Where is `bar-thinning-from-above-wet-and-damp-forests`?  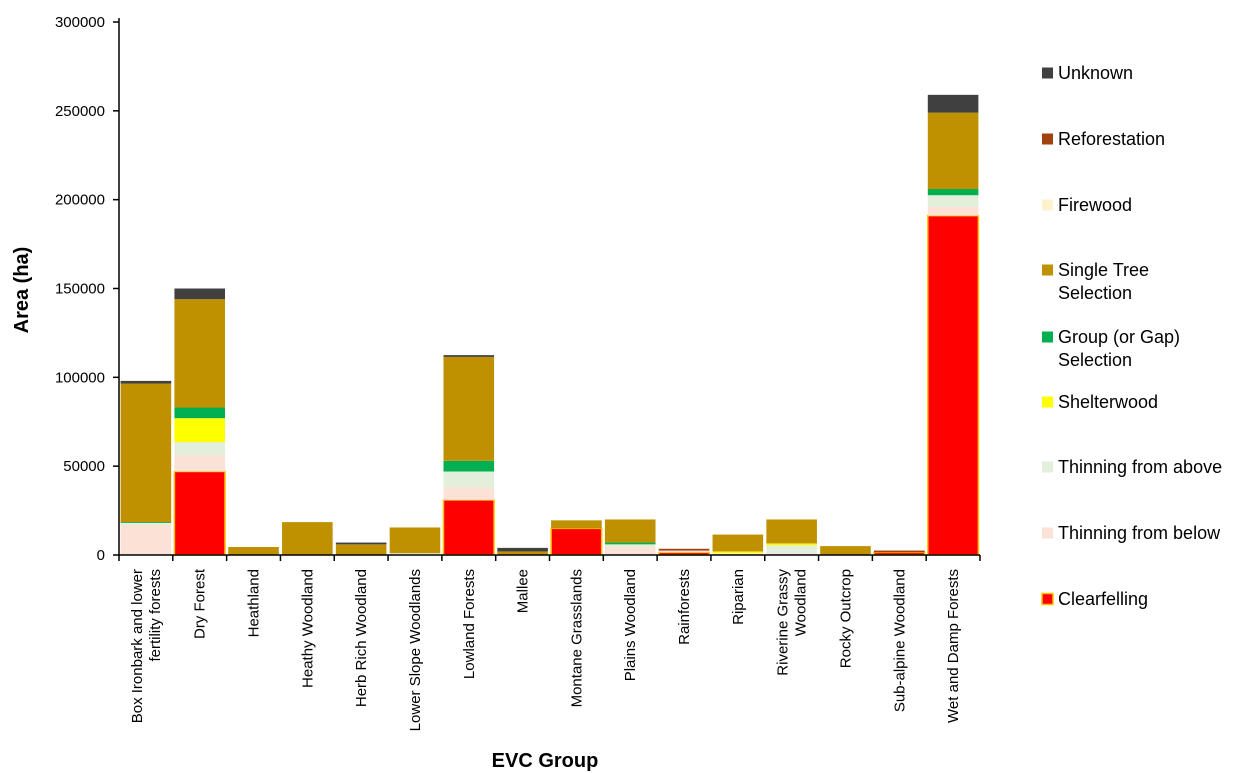
bar-thinning-from-above-wet-and-damp-forests is located at coordinates (953, 201).